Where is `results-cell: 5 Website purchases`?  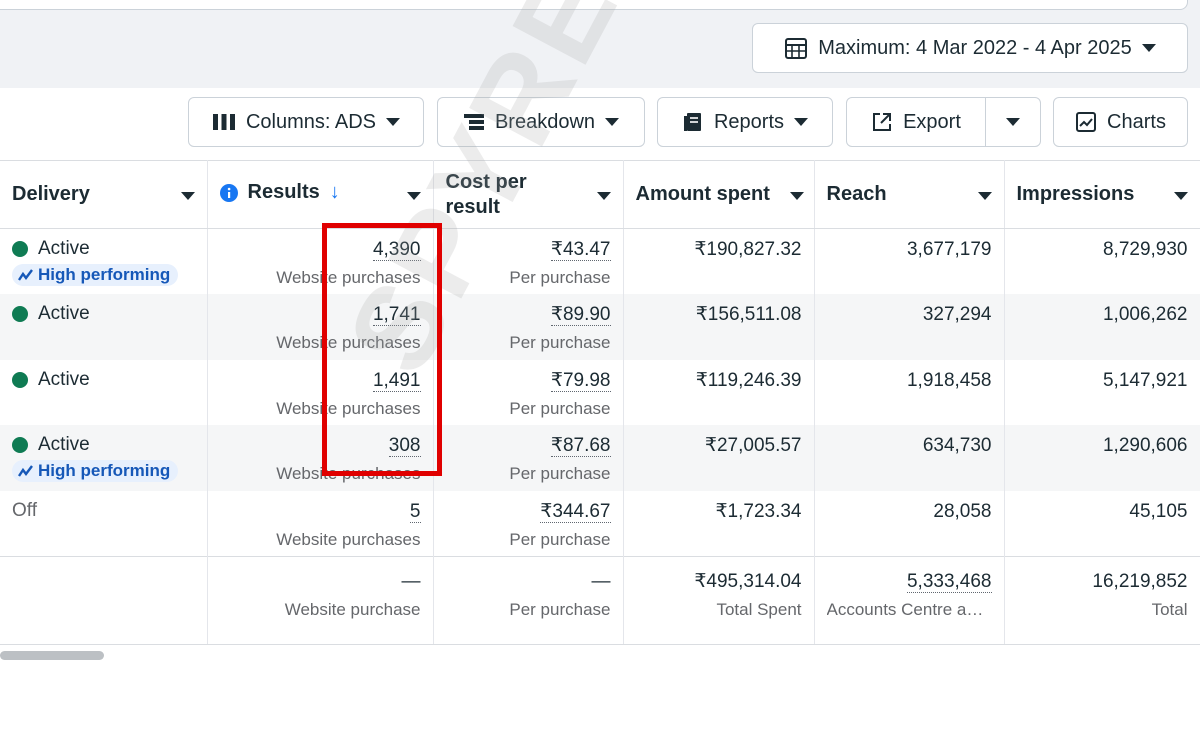
results-cell: 5 Website purchases is located at coordinates (320, 523).